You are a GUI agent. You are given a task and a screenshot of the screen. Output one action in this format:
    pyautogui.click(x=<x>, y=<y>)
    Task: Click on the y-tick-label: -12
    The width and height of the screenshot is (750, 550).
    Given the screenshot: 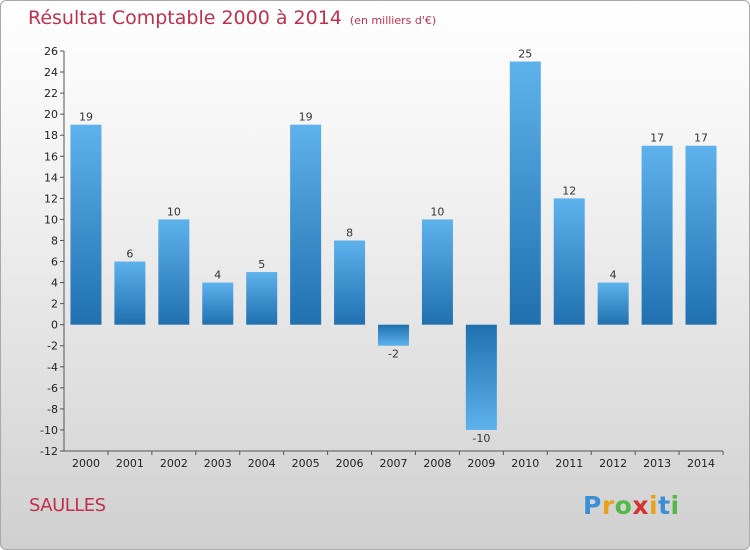 What is the action you would take?
    pyautogui.click(x=49, y=451)
    